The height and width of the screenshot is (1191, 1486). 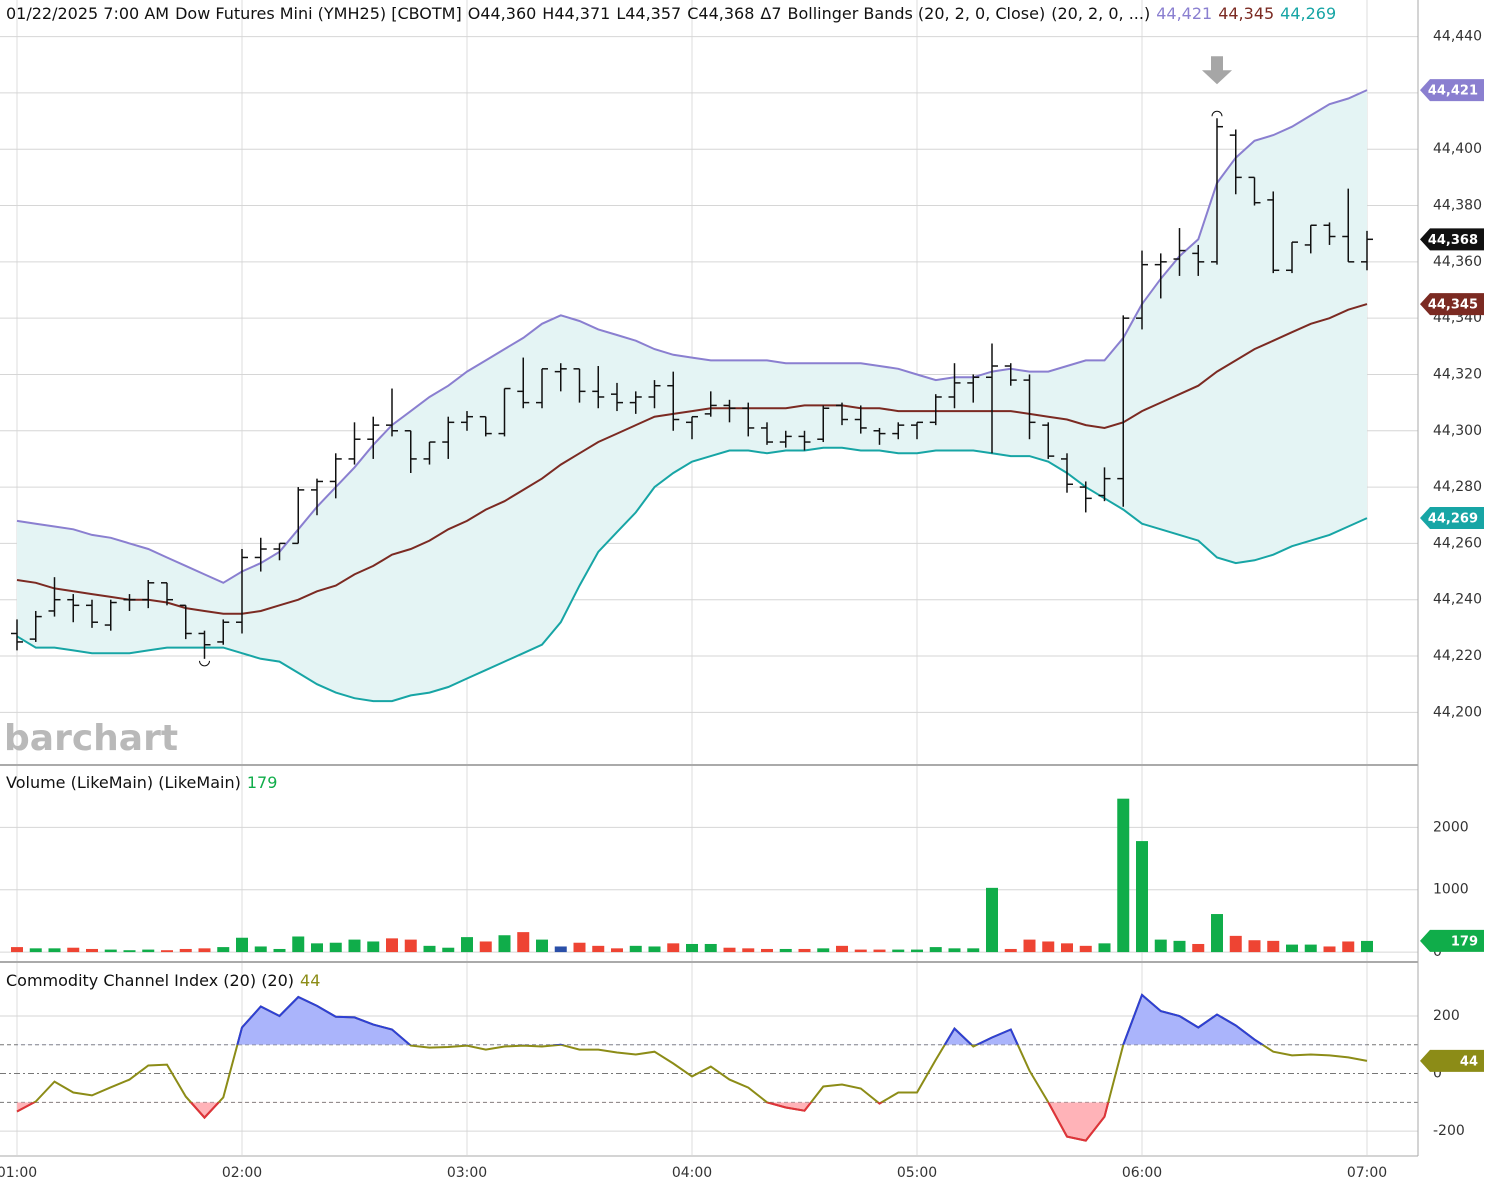 I want to click on cci-study: Commodity Channel Index (20) (20), so click(x=150, y=980).